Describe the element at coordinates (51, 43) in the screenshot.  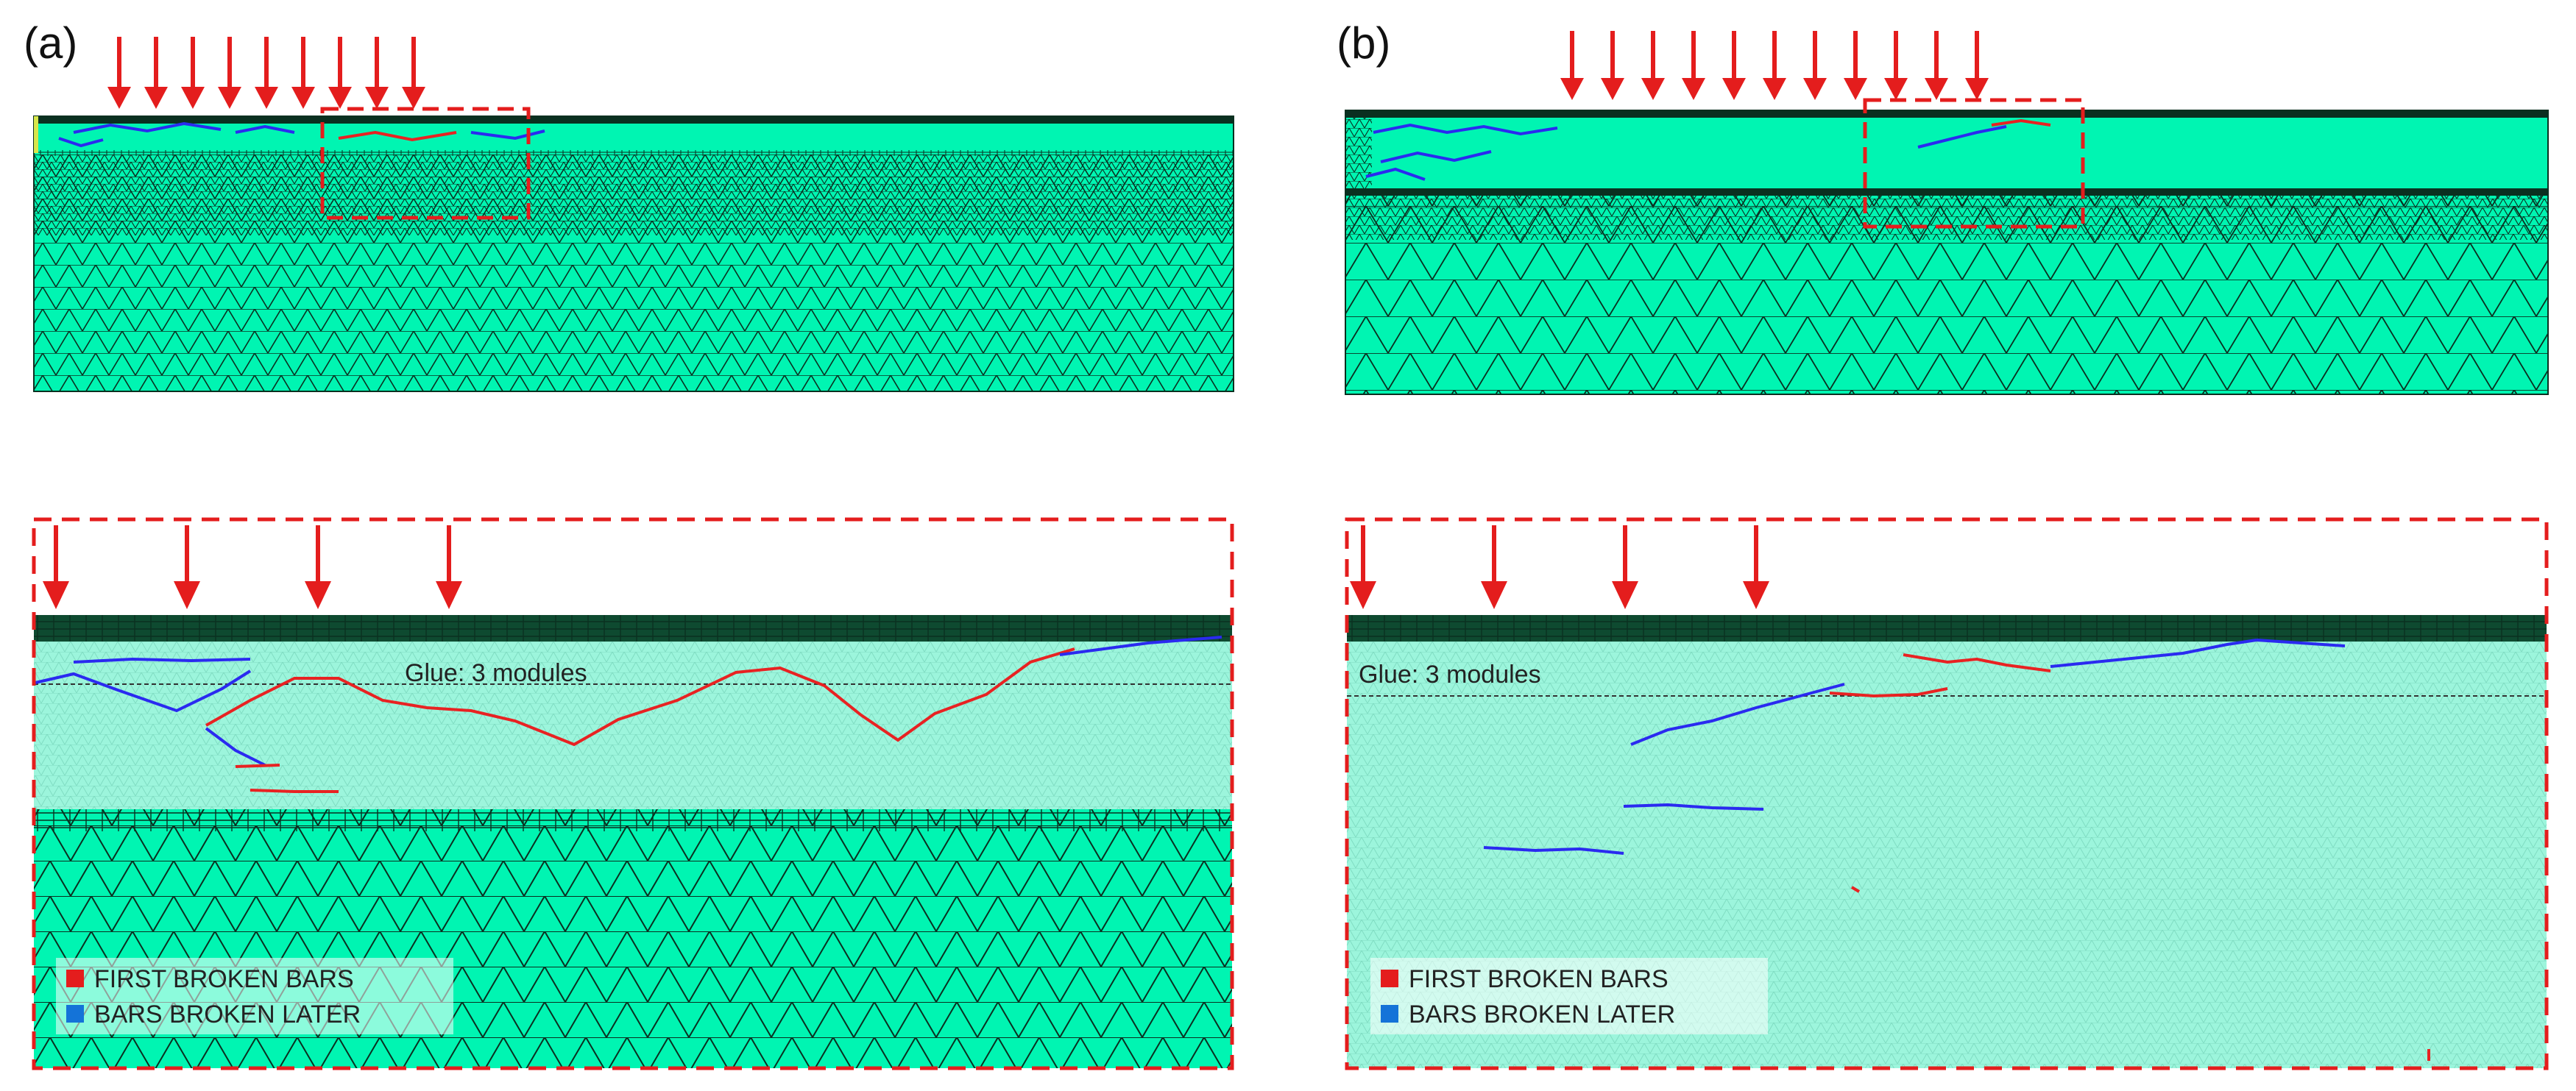
I see `panel-a-label: (a)` at that location.